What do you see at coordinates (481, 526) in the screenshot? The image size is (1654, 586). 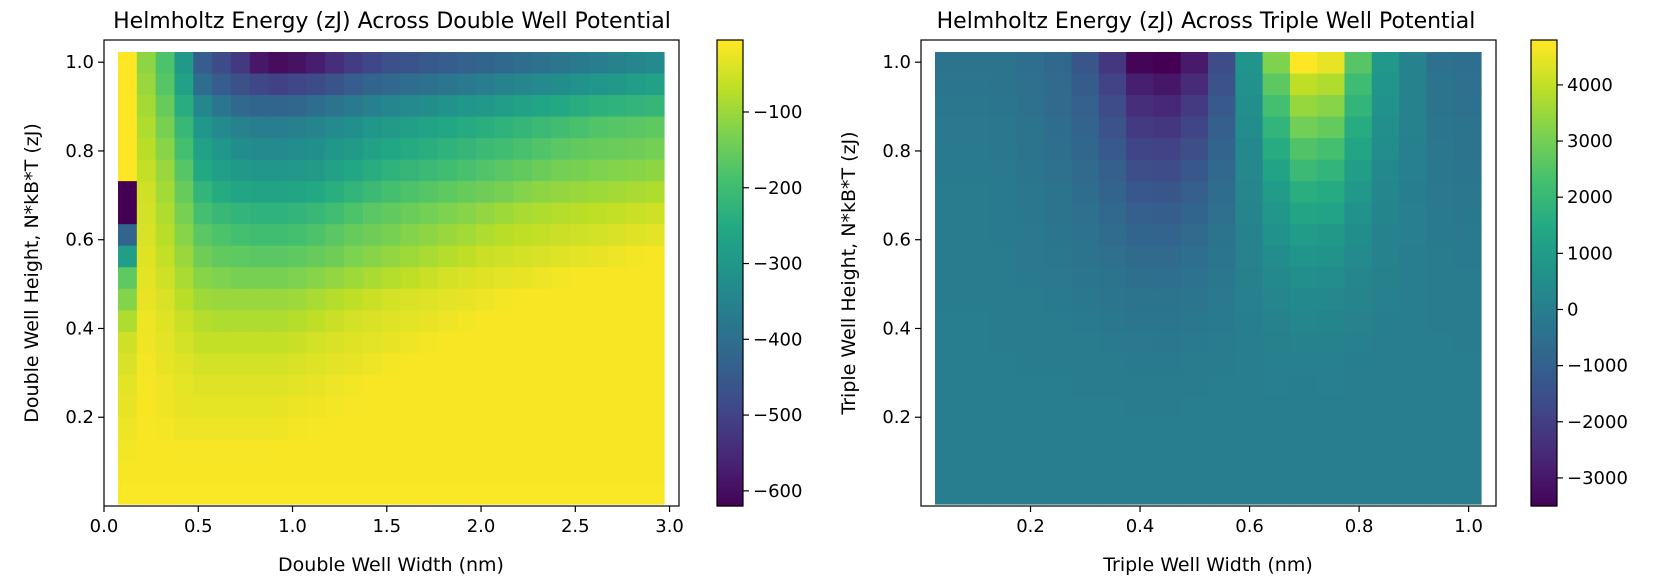 I see `x-tick-label: 2.0` at bounding box center [481, 526].